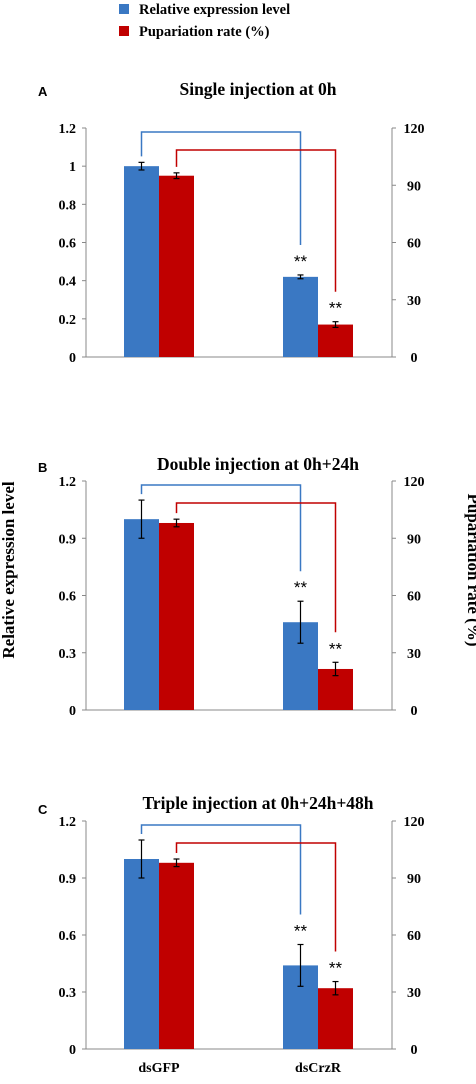 Image resolution: width=476 pixels, height=1084 pixels. I want to click on panel-title: Double injection at 0h+24h, so click(258, 464).